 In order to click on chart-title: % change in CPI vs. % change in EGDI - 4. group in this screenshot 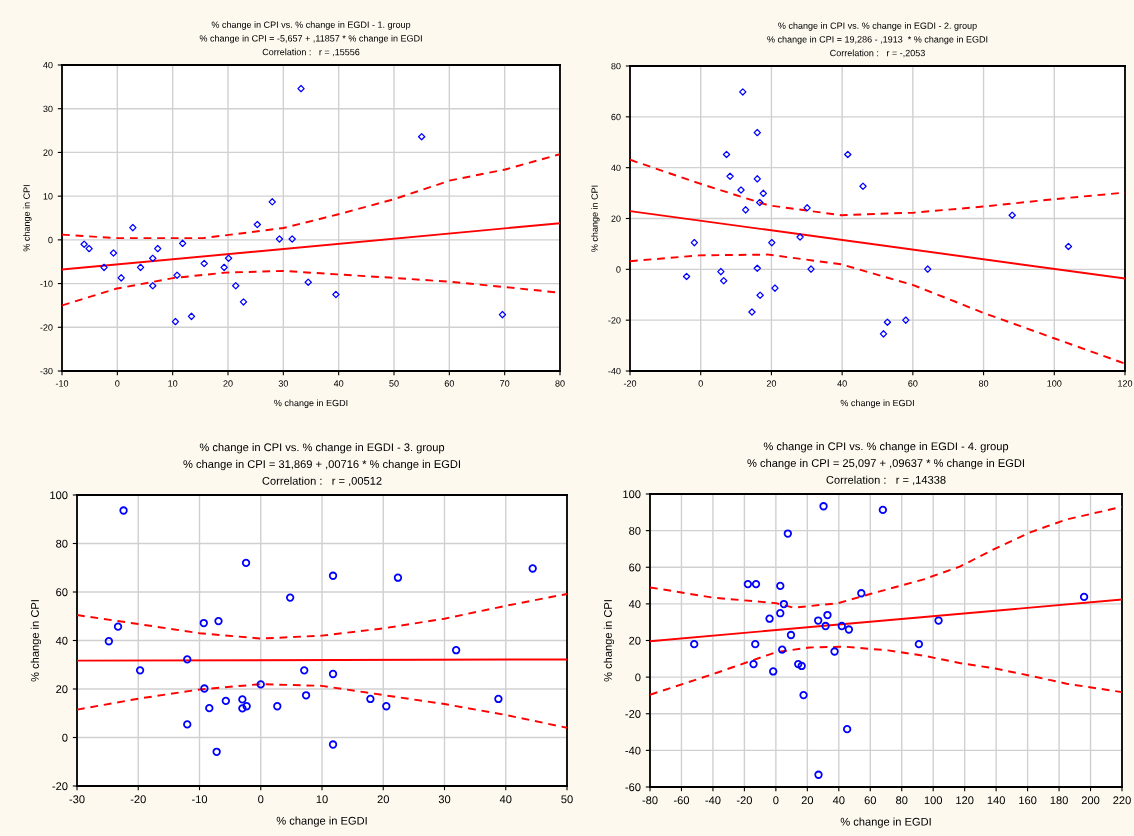, I will do `click(886, 447)`.